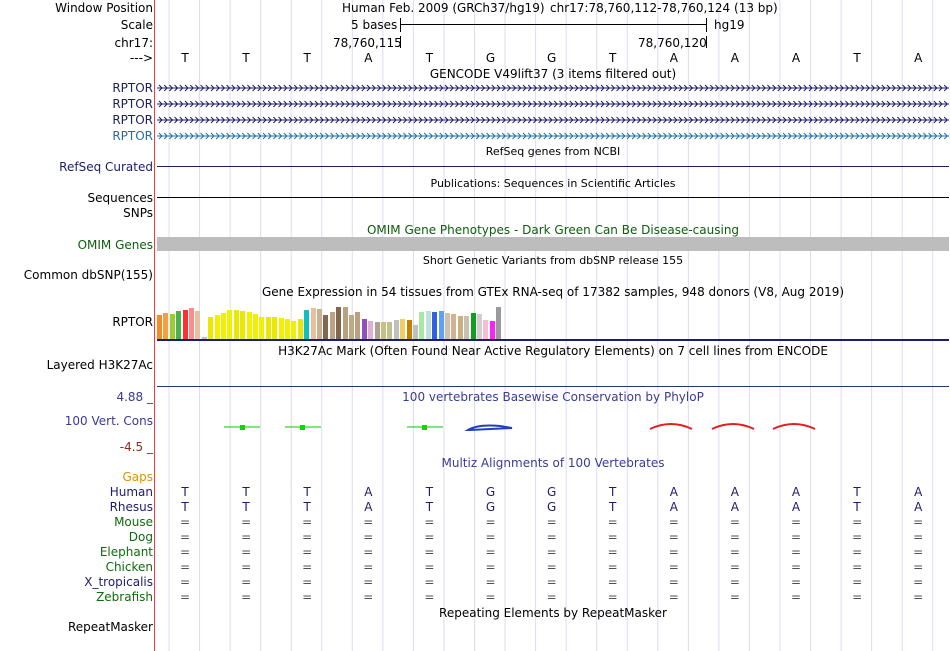 This screenshot has height=651, width=950. What do you see at coordinates (99, 365) in the screenshot?
I see `h3k27ac-label: Layered H3K27Ac` at bounding box center [99, 365].